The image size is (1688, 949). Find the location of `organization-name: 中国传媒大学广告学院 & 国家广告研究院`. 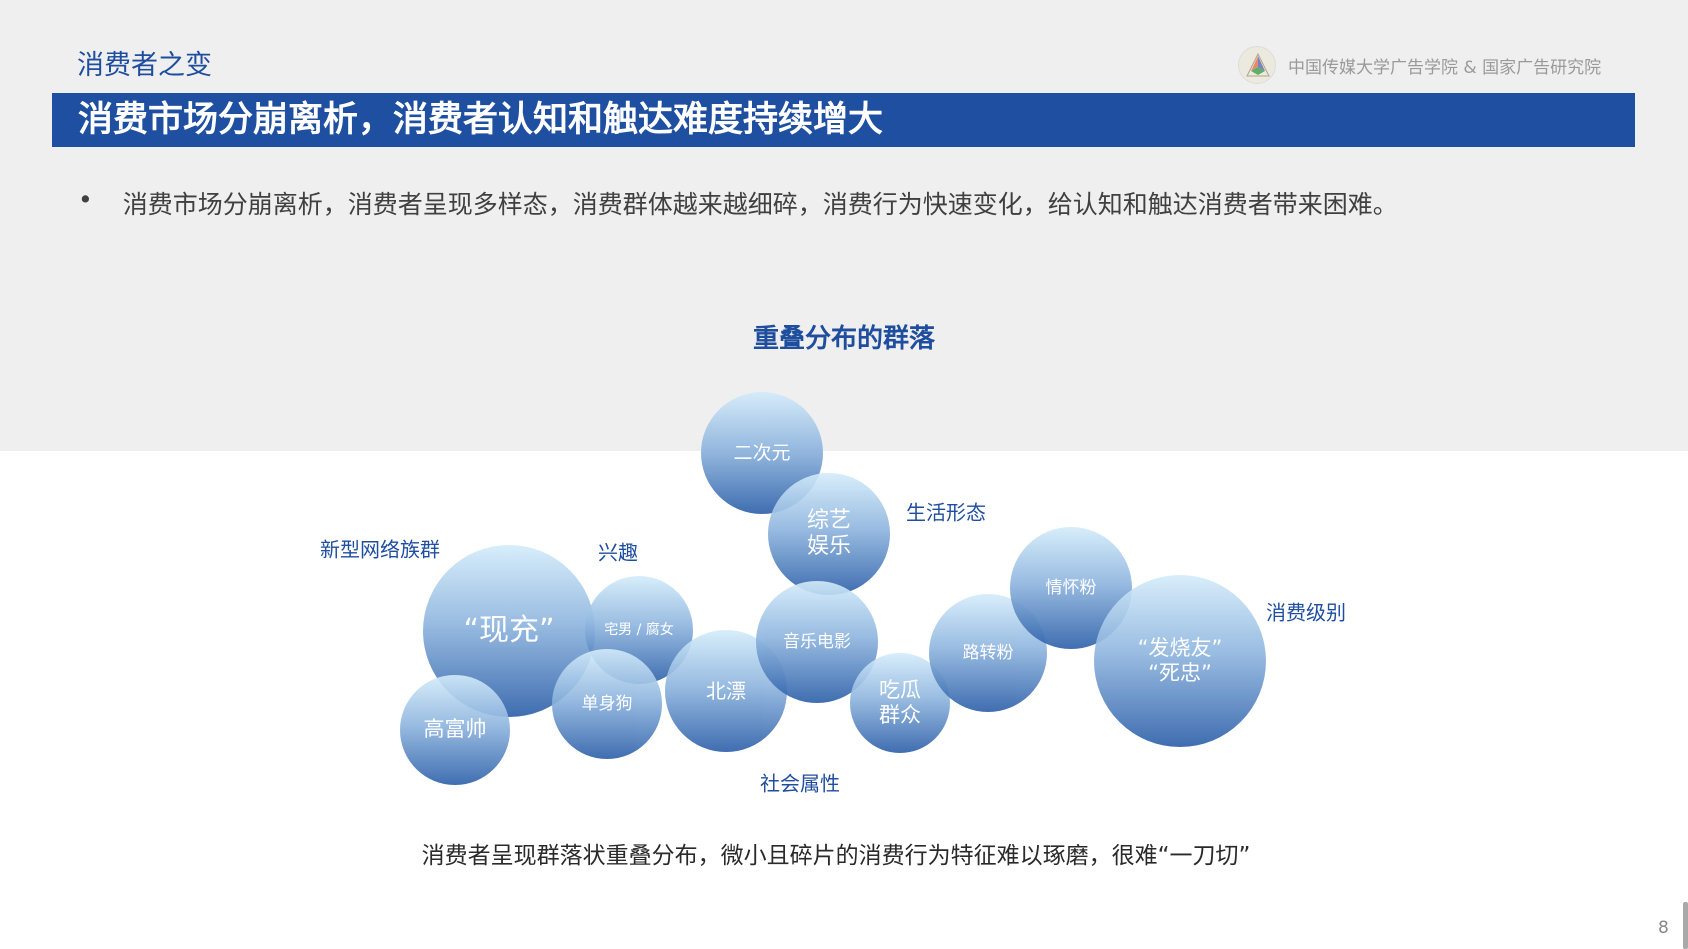

organization-name: 中国传媒大学广告学院 & 国家广告研究院 is located at coordinates (1445, 67).